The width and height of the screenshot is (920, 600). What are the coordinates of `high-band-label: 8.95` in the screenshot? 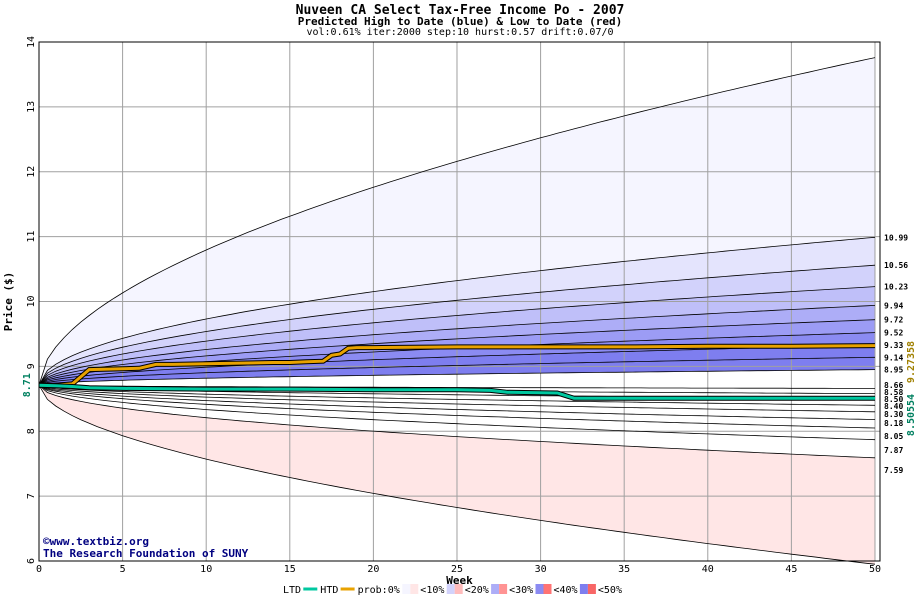 It's located at (893, 370).